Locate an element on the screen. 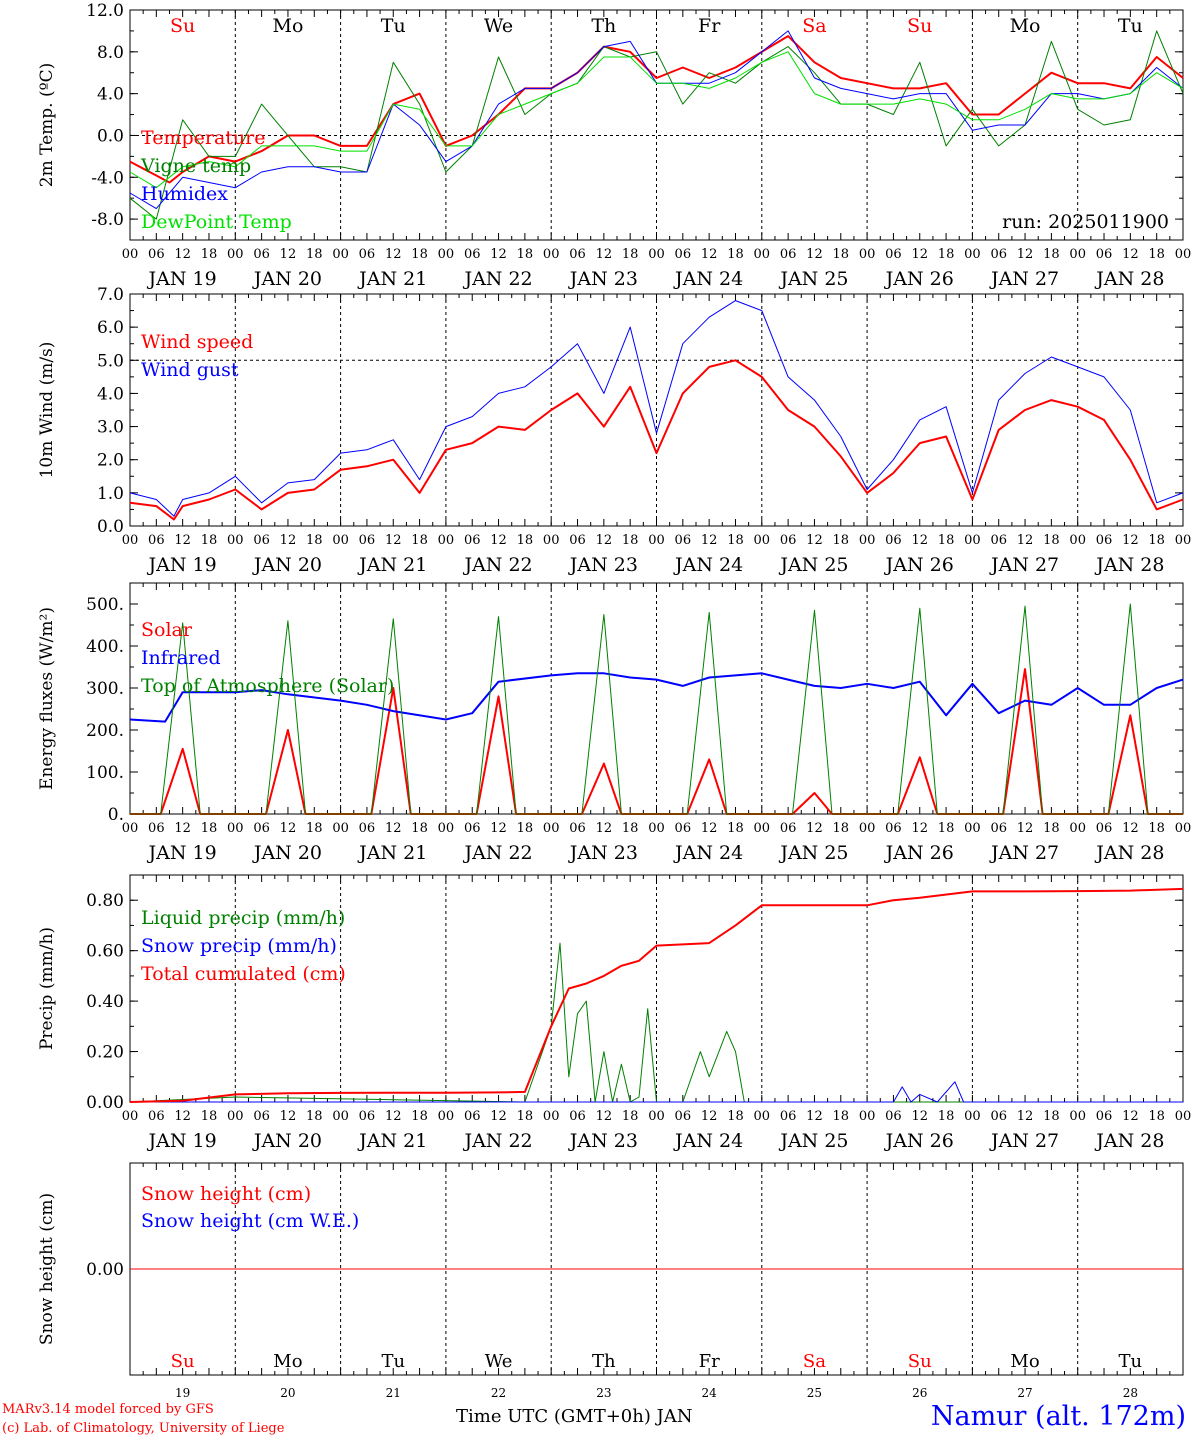 This screenshot has width=1194, height=1440. day-number: 20 is located at coordinates (287, 1393).